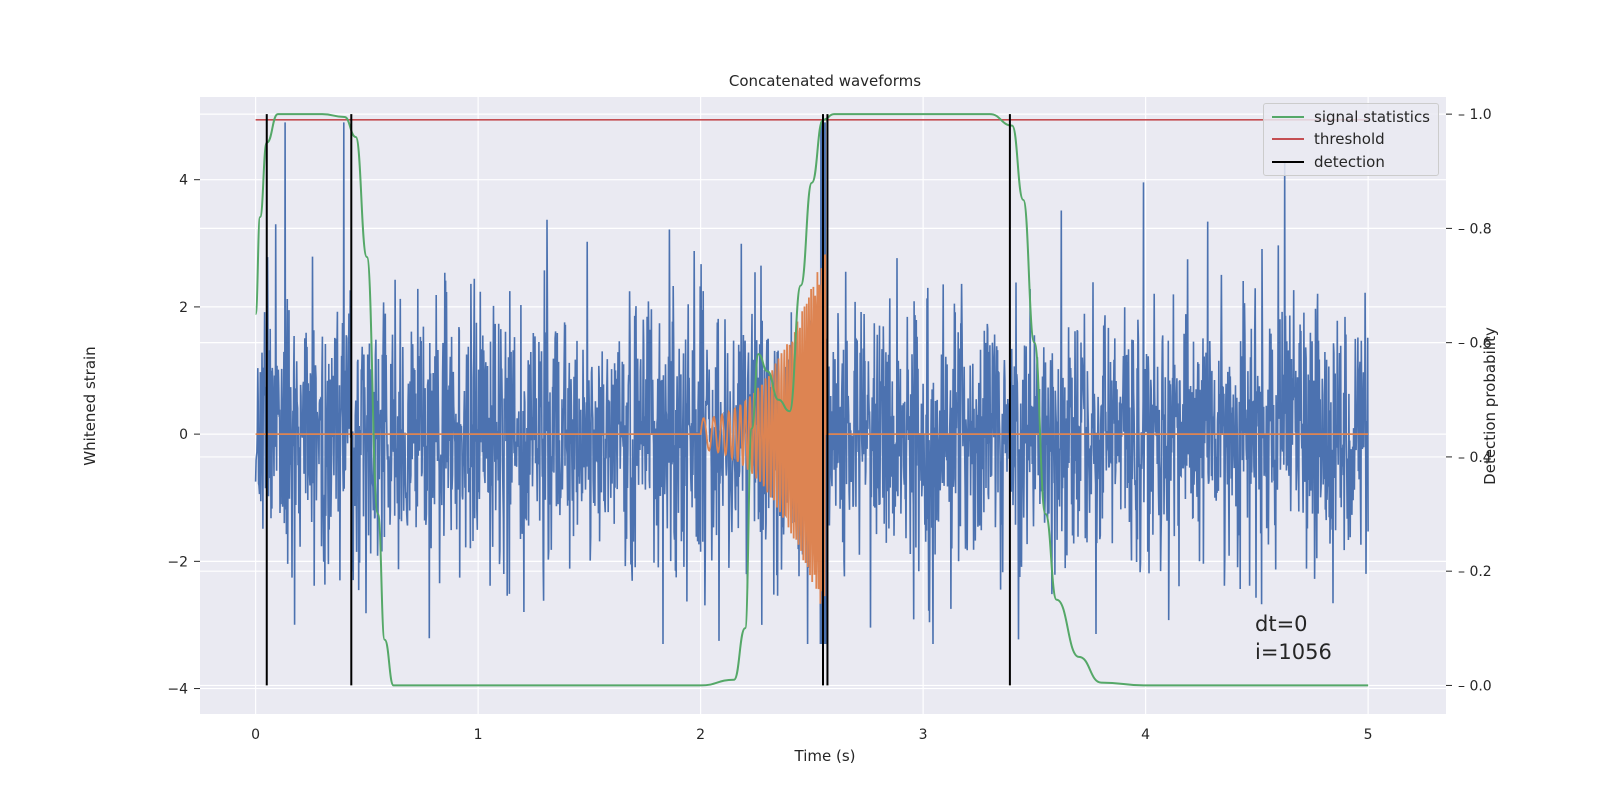  What do you see at coordinates (177, 690) in the screenshot?
I see `y-tick-label-left: −4` at bounding box center [177, 690].